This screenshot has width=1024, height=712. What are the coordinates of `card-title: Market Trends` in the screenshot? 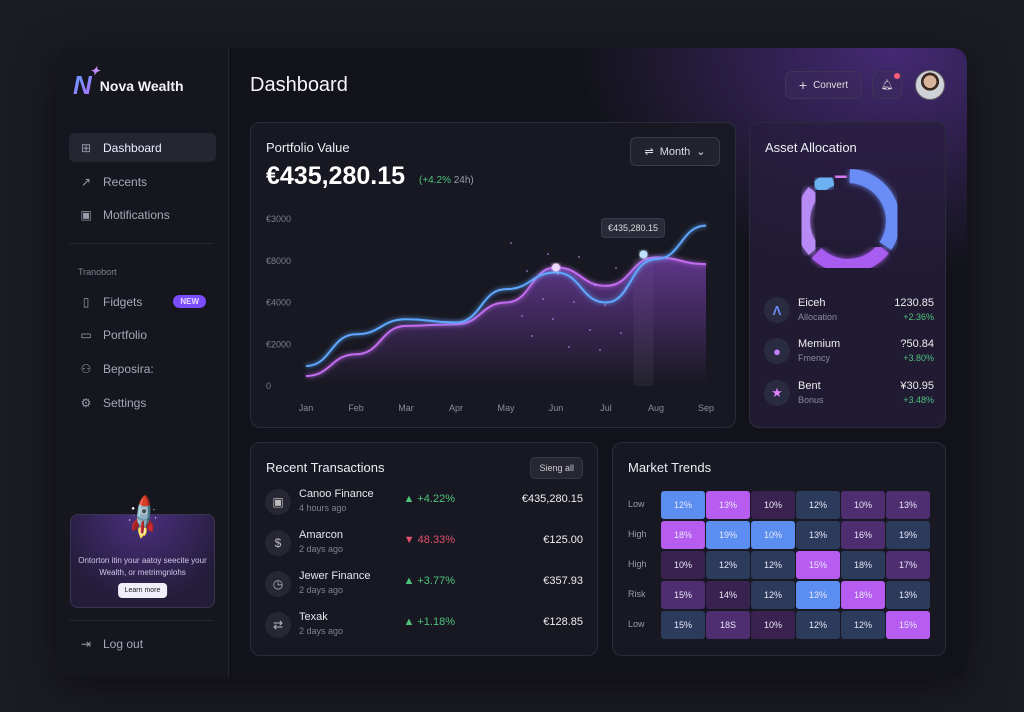 It's located at (670, 467).